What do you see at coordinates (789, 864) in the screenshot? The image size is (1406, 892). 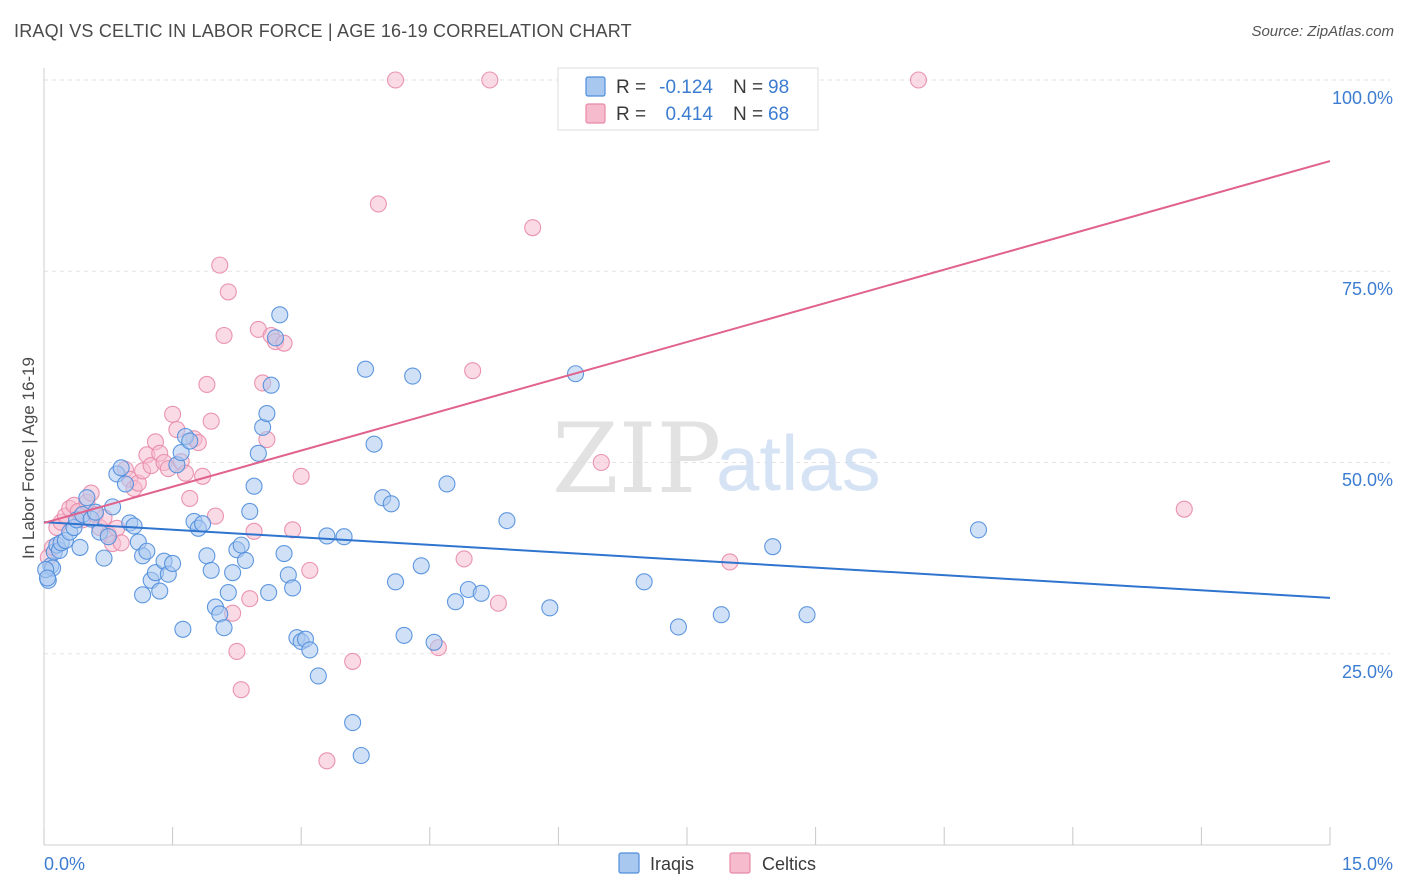 I see `bottom-legend-label-celtics: Celtics` at bounding box center [789, 864].